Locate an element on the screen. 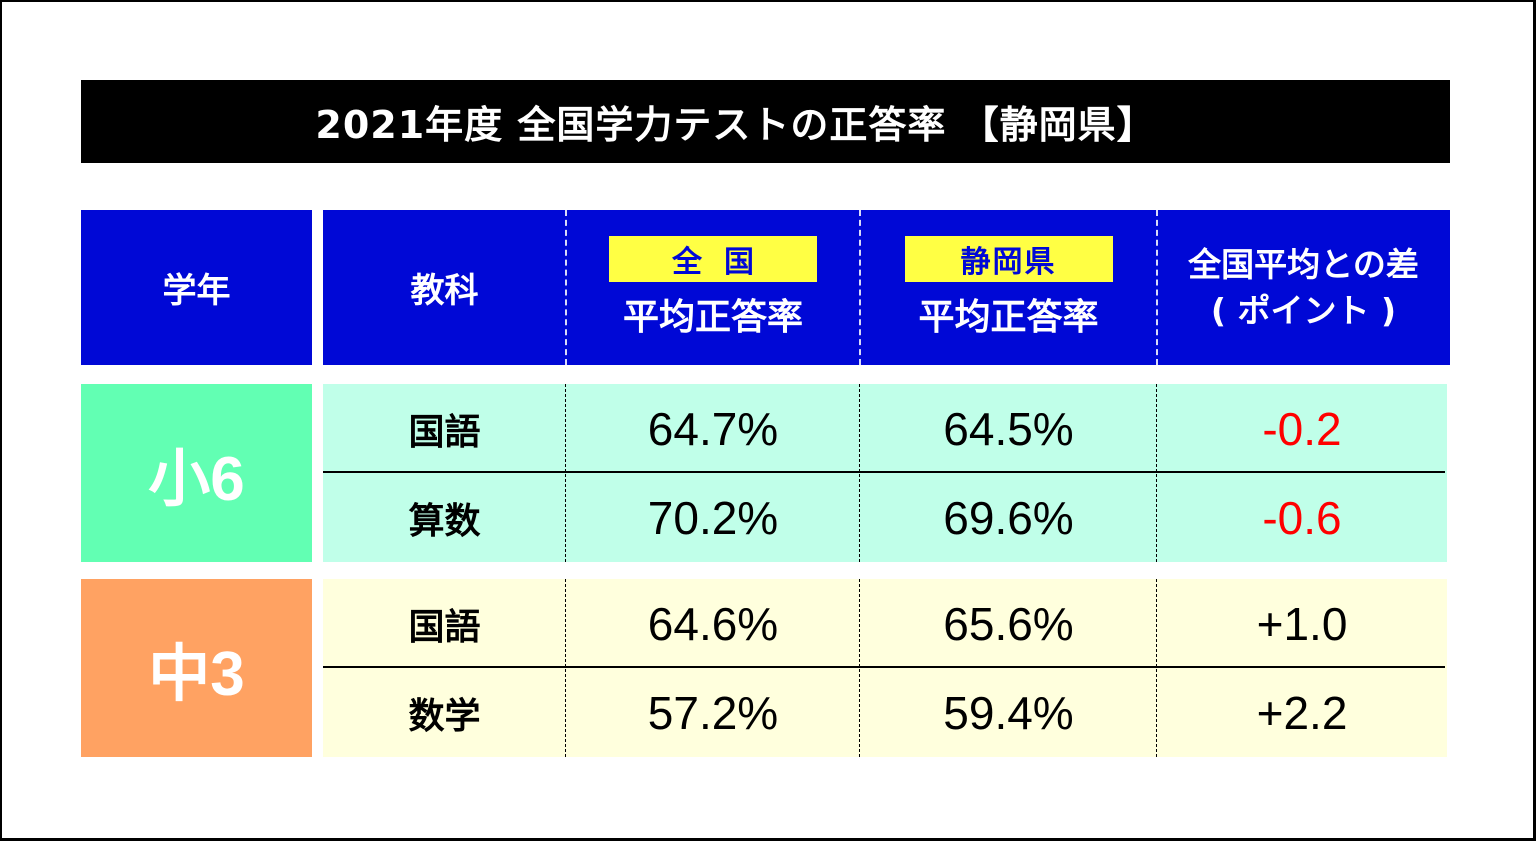 This screenshot has width=1536, height=841. difference-label-1: 全国平均との差 is located at coordinates (1303, 264).